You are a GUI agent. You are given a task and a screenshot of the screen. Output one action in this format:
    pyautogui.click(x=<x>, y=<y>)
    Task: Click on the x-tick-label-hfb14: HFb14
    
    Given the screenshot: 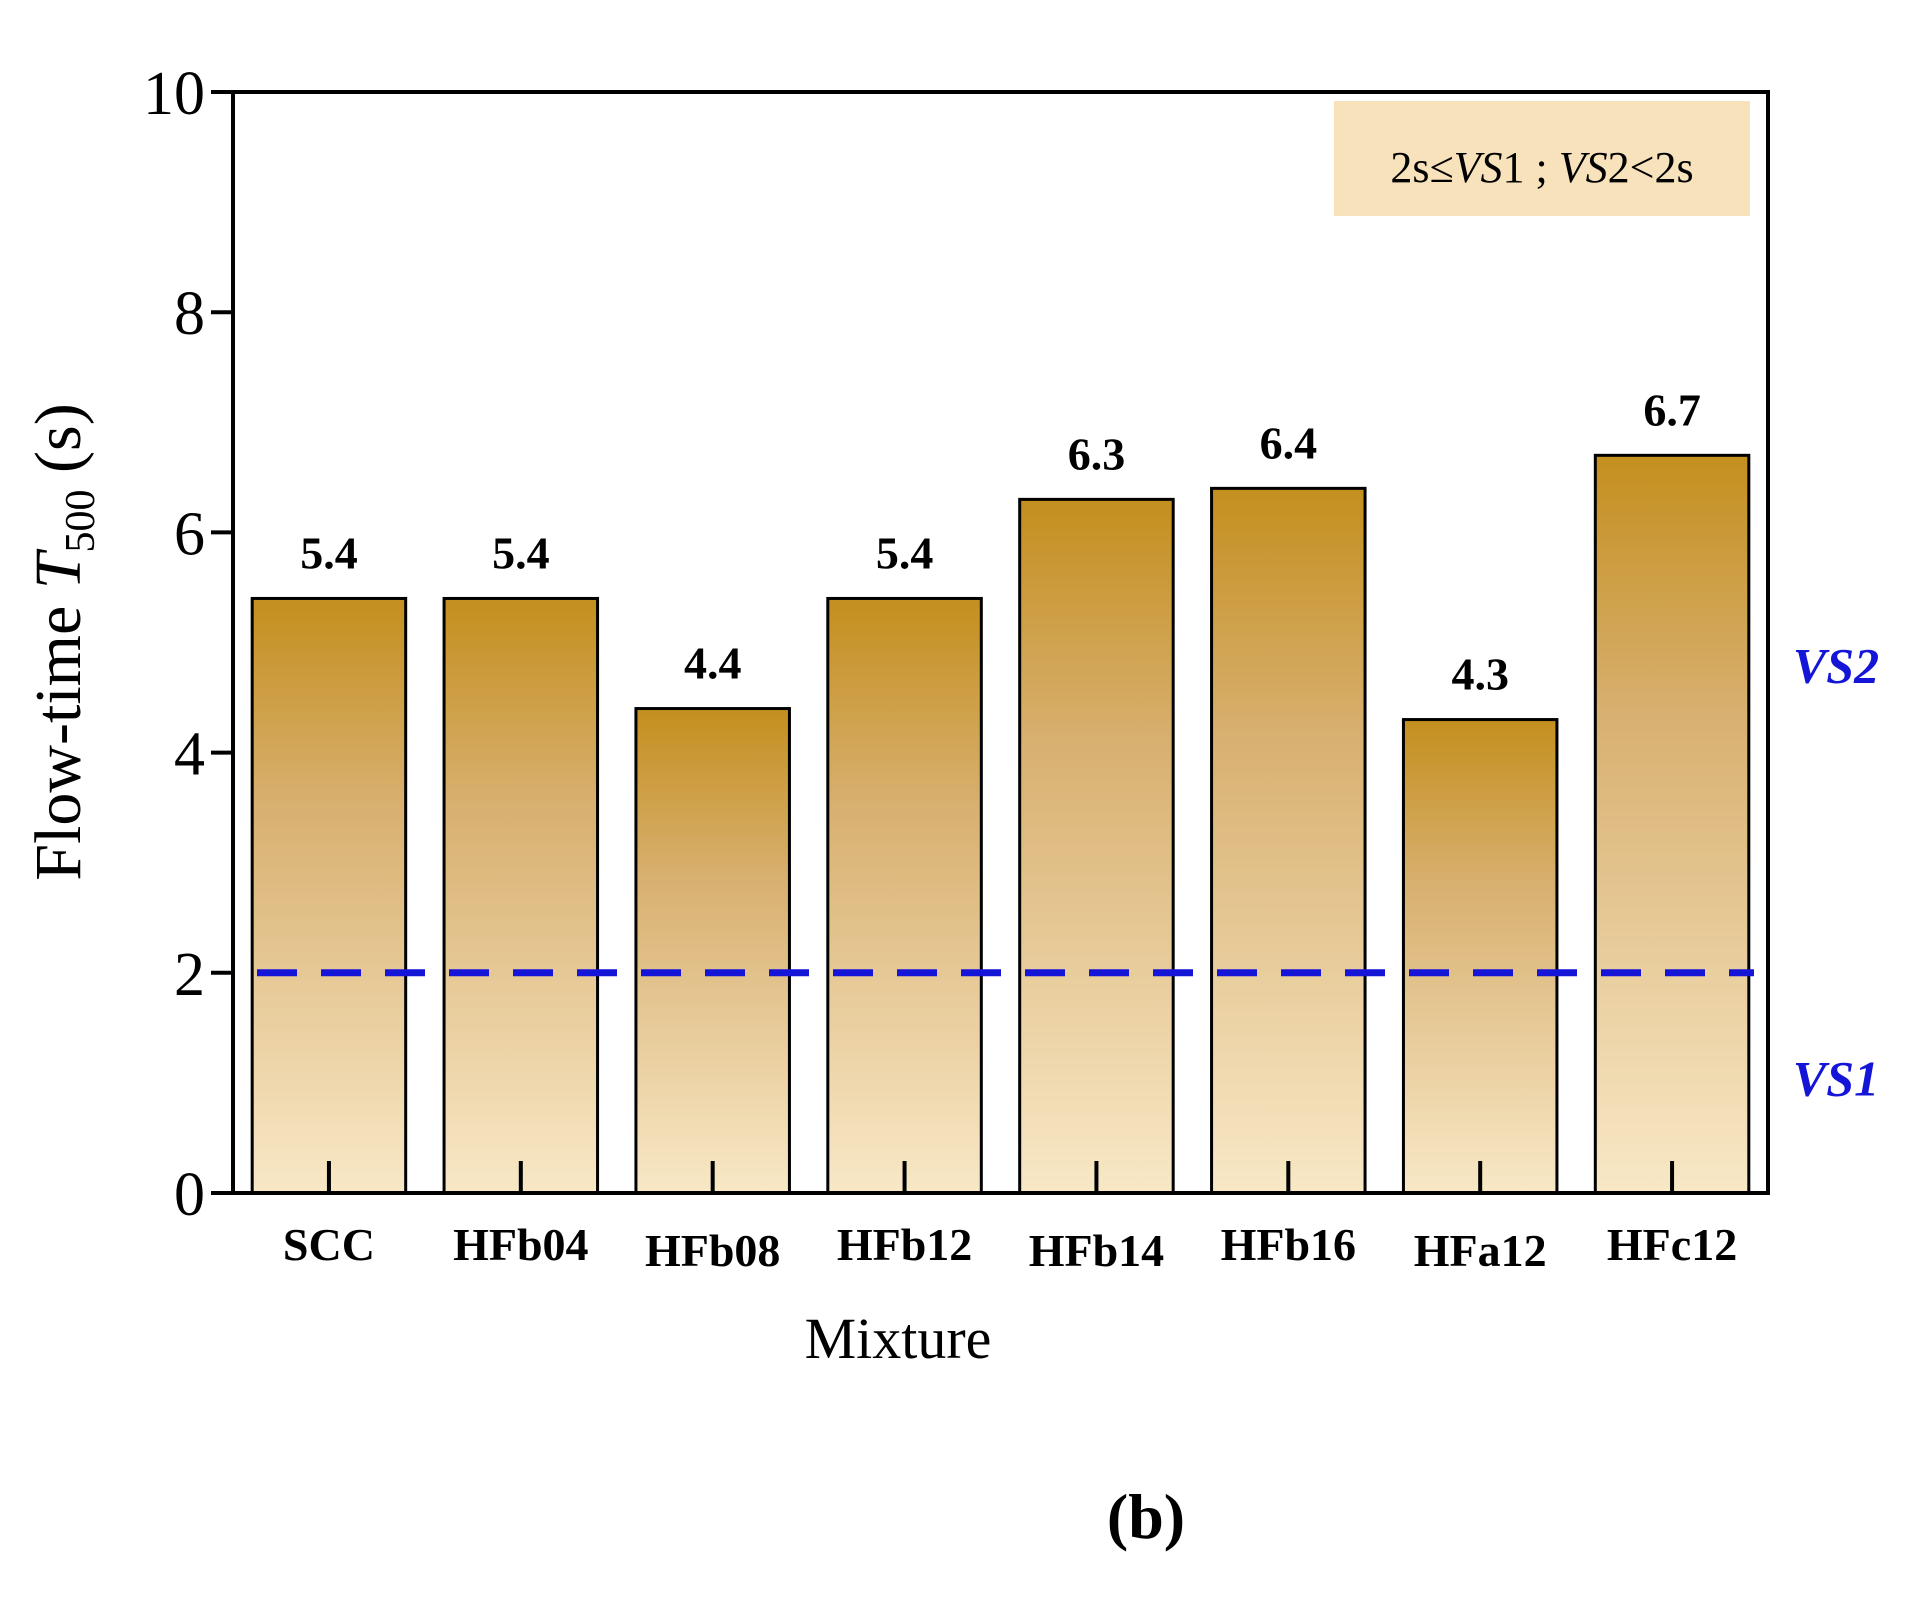 What is the action you would take?
    pyautogui.click(x=1096, y=1250)
    